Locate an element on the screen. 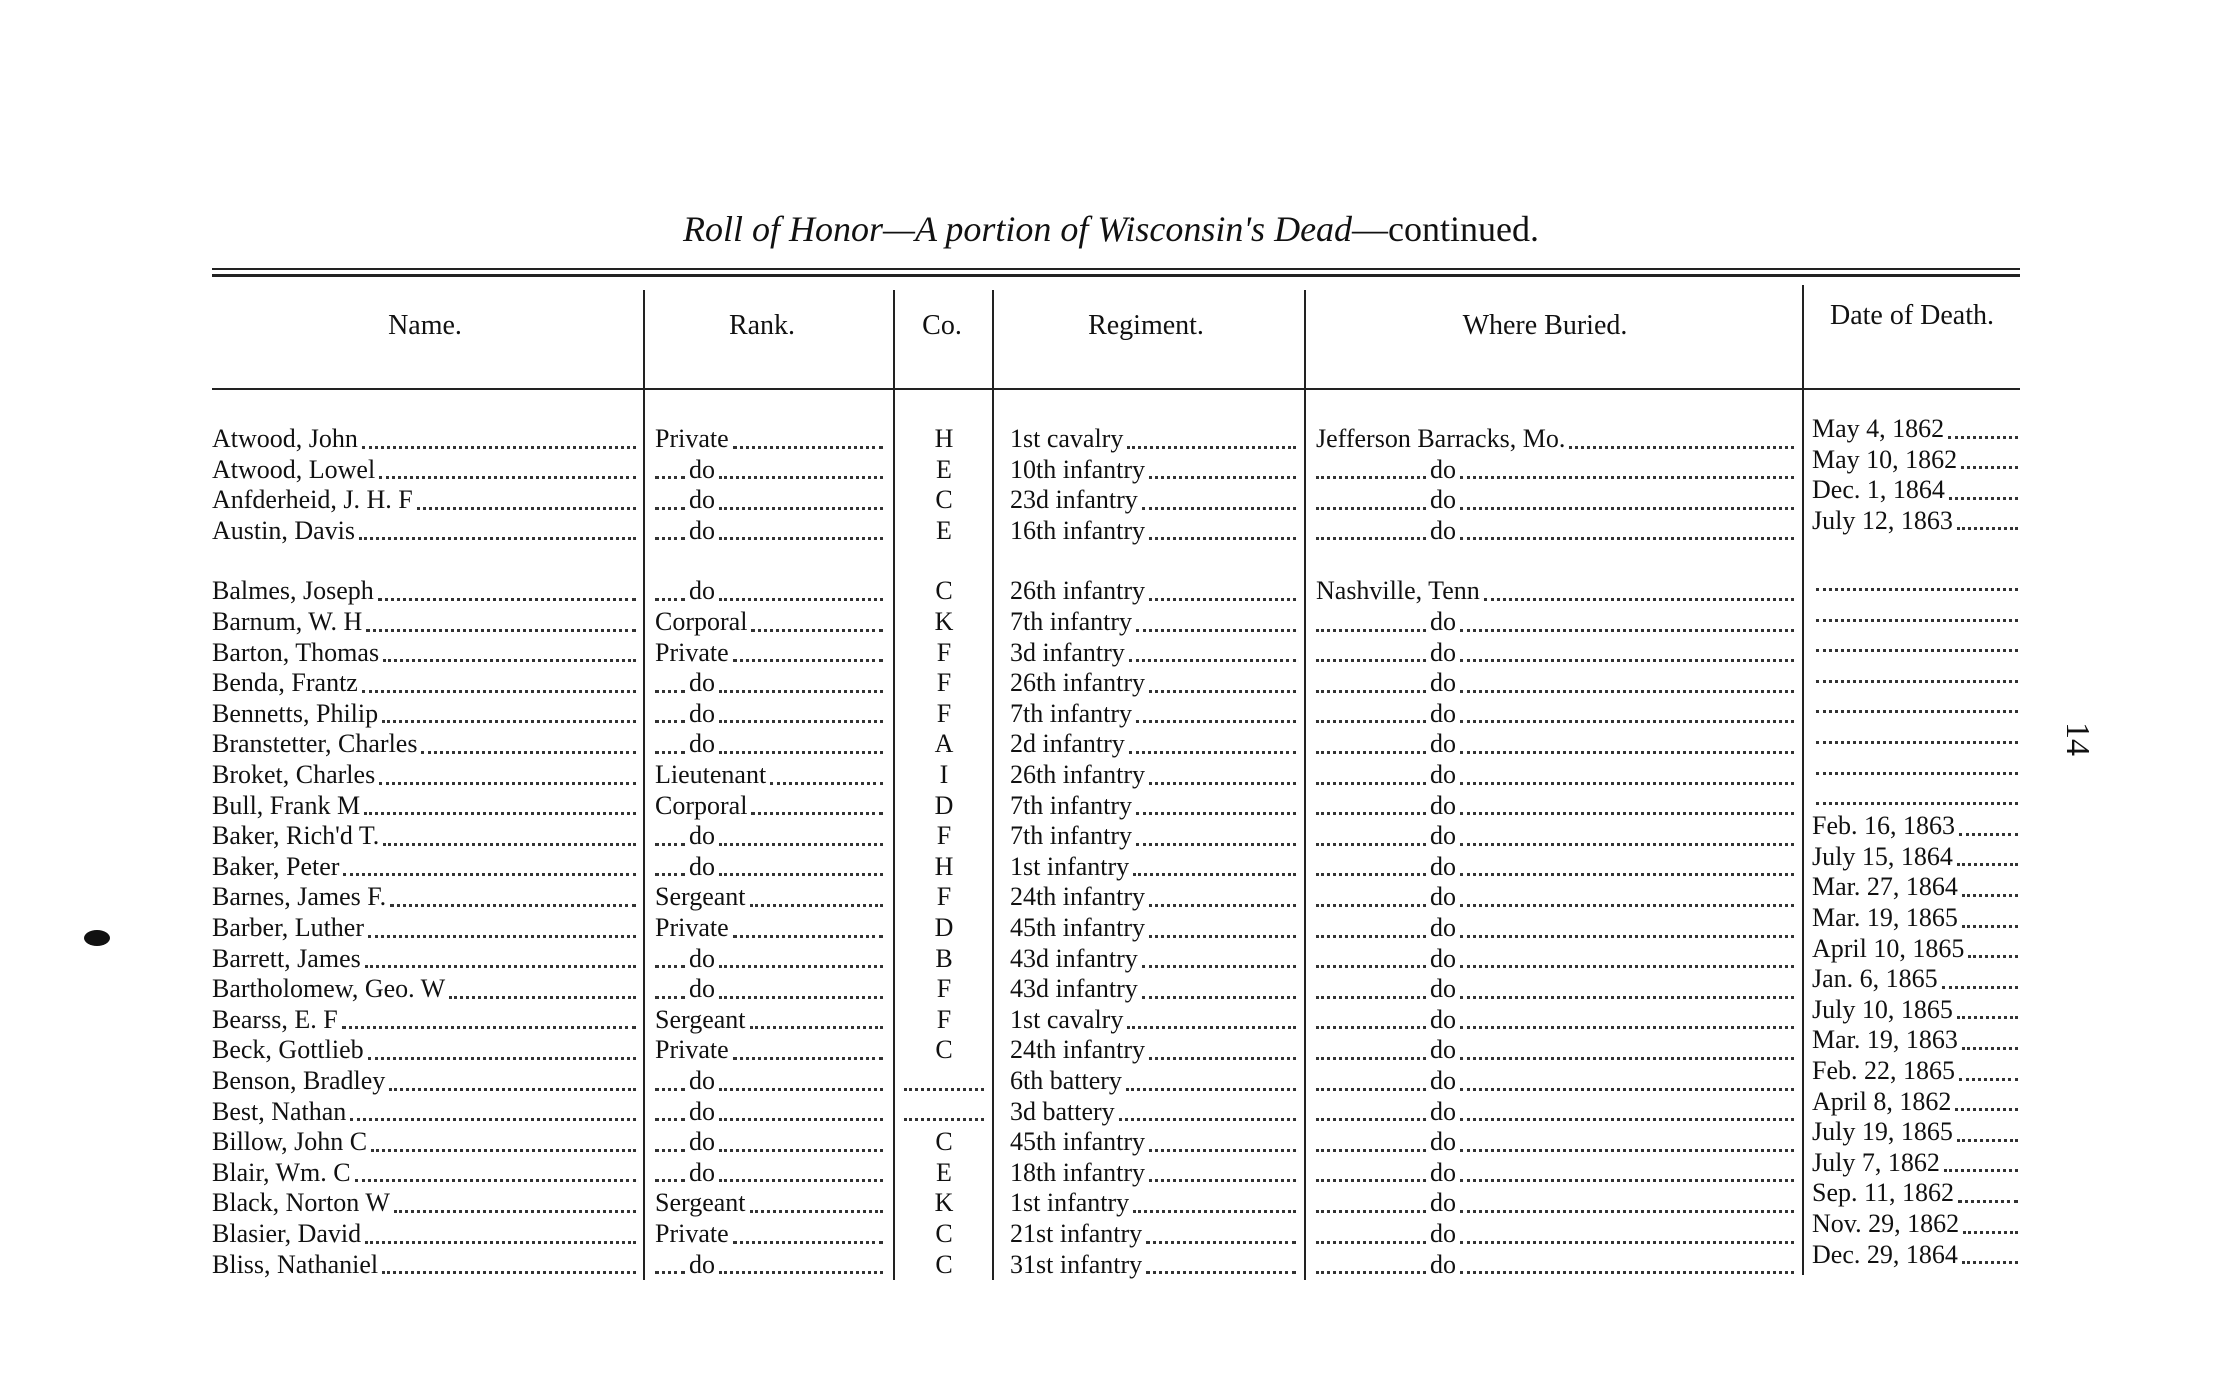  rank: Corporal is located at coordinates (701, 805).